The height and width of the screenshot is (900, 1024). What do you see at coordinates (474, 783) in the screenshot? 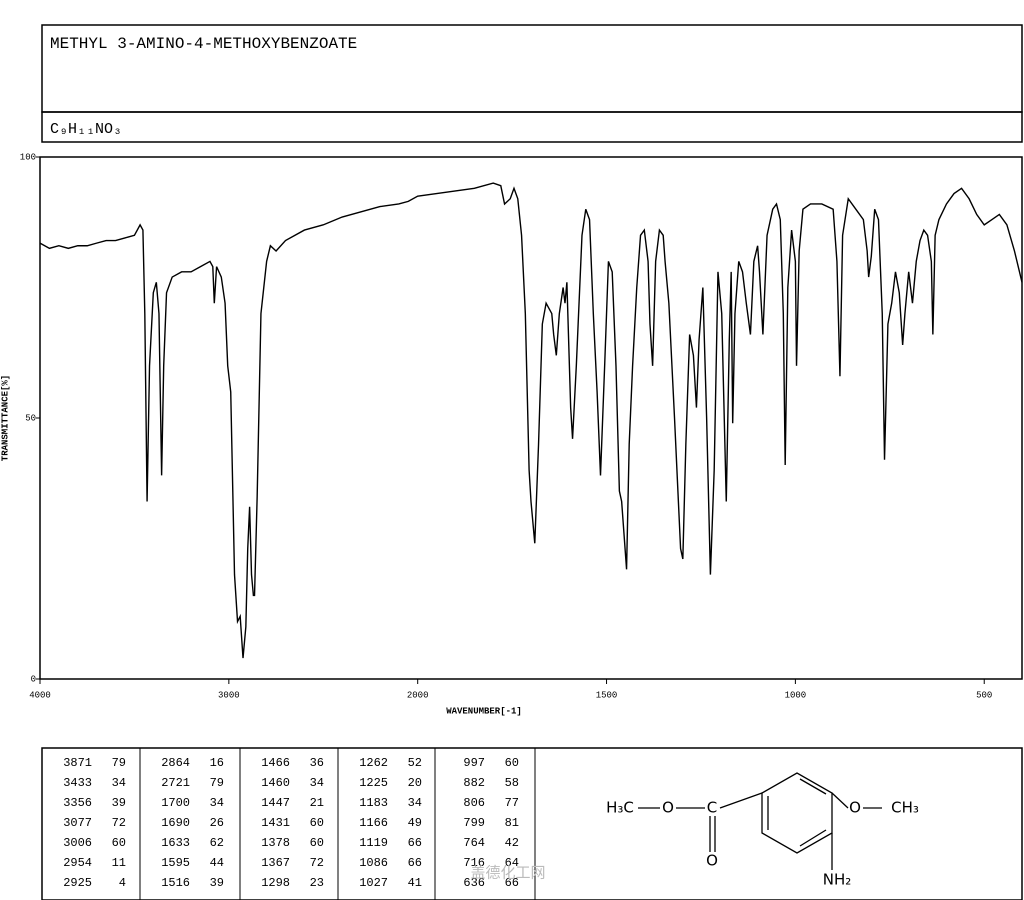
I see `peak-wavenumber: 882` at bounding box center [474, 783].